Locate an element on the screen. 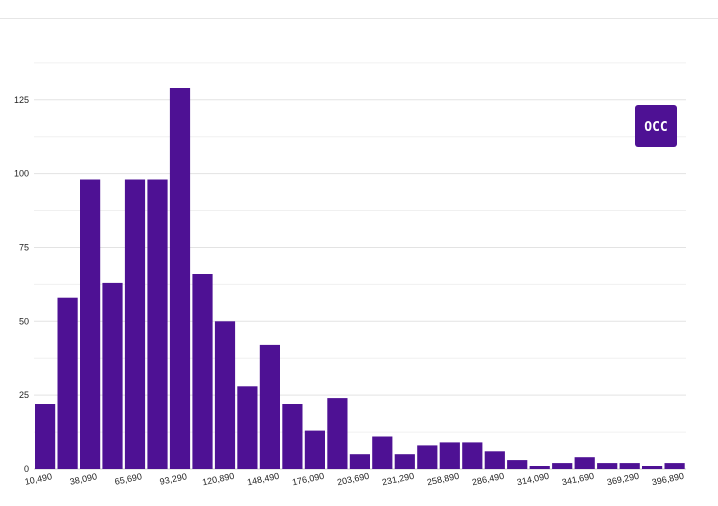 This screenshot has height=506, width=718. occ-logo: OCC is located at coordinates (656, 126).